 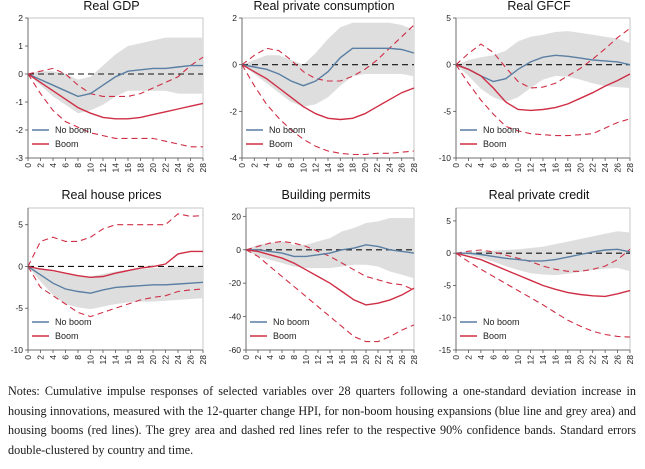 I want to click on y-tick-label: 20, so click(x=237, y=216).